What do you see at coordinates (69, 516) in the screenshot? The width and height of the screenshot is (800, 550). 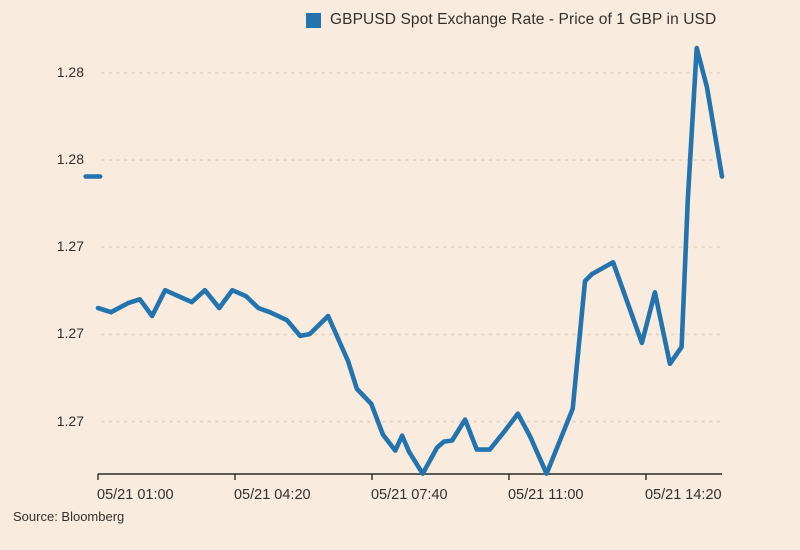 I see `source-label: Source: Bloomberg` at bounding box center [69, 516].